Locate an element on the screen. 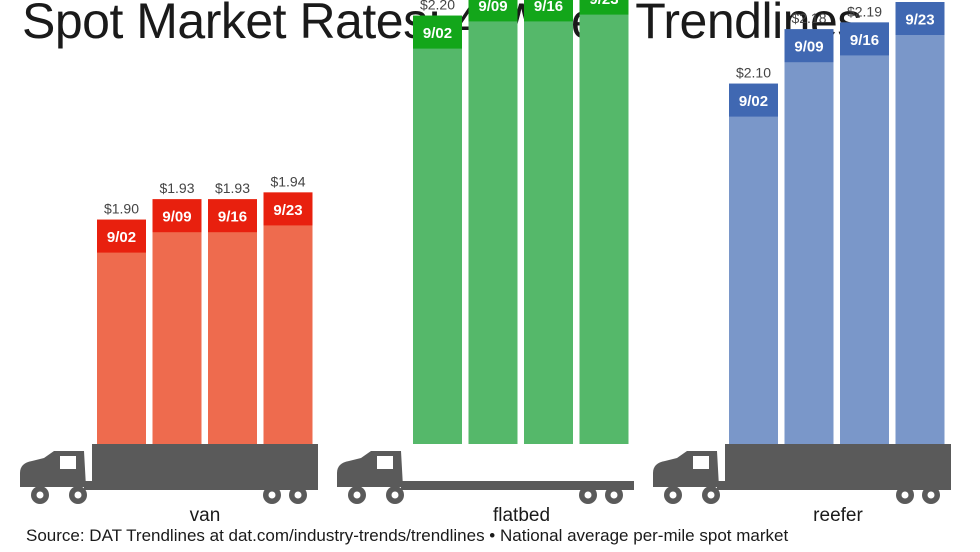  van-date-label-3: 9/16 is located at coordinates (232, 217).